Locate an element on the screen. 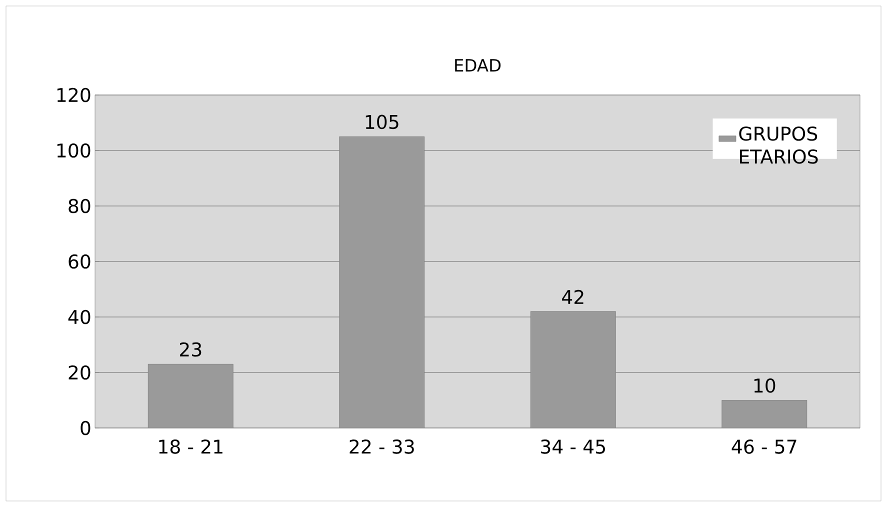 The height and width of the screenshot is (507, 887). x-tick-label: 22 - 33 is located at coordinates (382, 447).